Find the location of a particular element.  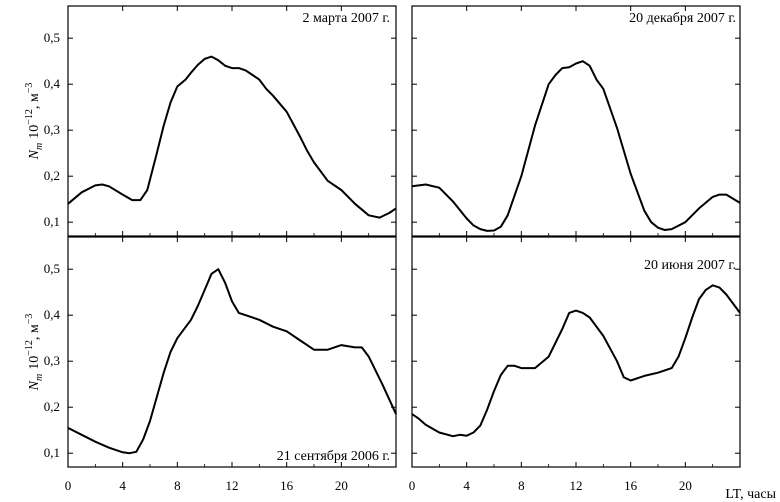

series-line-top-left is located at coordinates (232, 137).